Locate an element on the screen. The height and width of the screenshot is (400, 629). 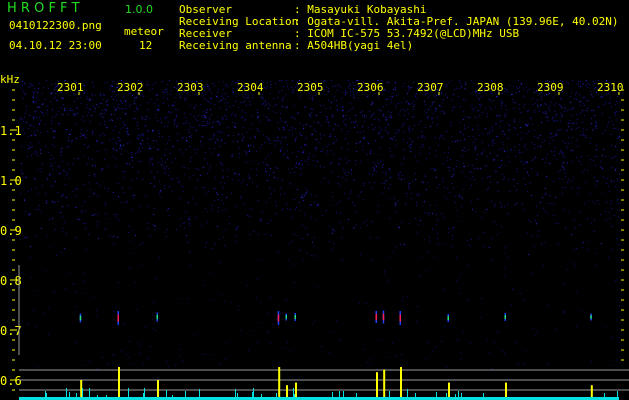
x-tick-label: 2301 is located at coordinates (70, 87).